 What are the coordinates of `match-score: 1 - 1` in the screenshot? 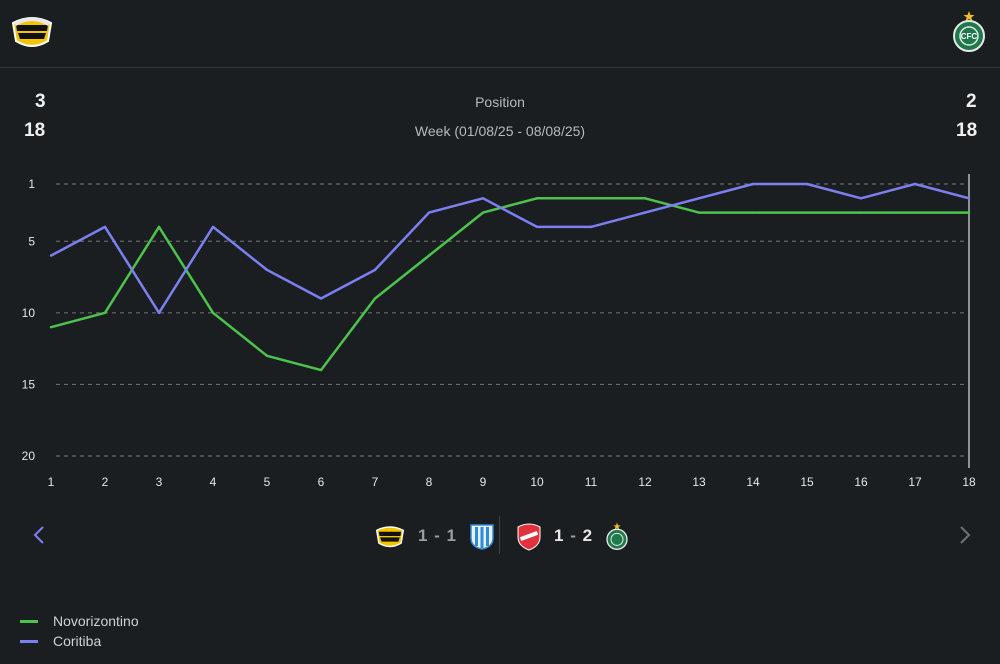 It's located at (438, 535).